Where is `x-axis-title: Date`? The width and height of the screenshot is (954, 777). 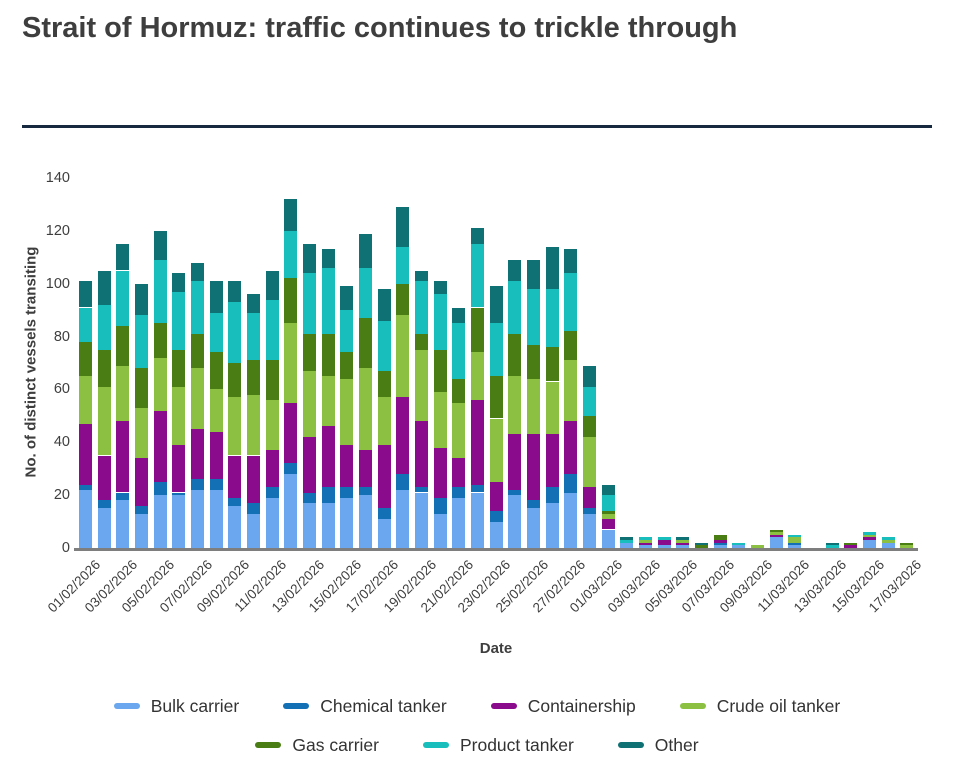
x-axis-title: Date is located at coordinates (496, 648).